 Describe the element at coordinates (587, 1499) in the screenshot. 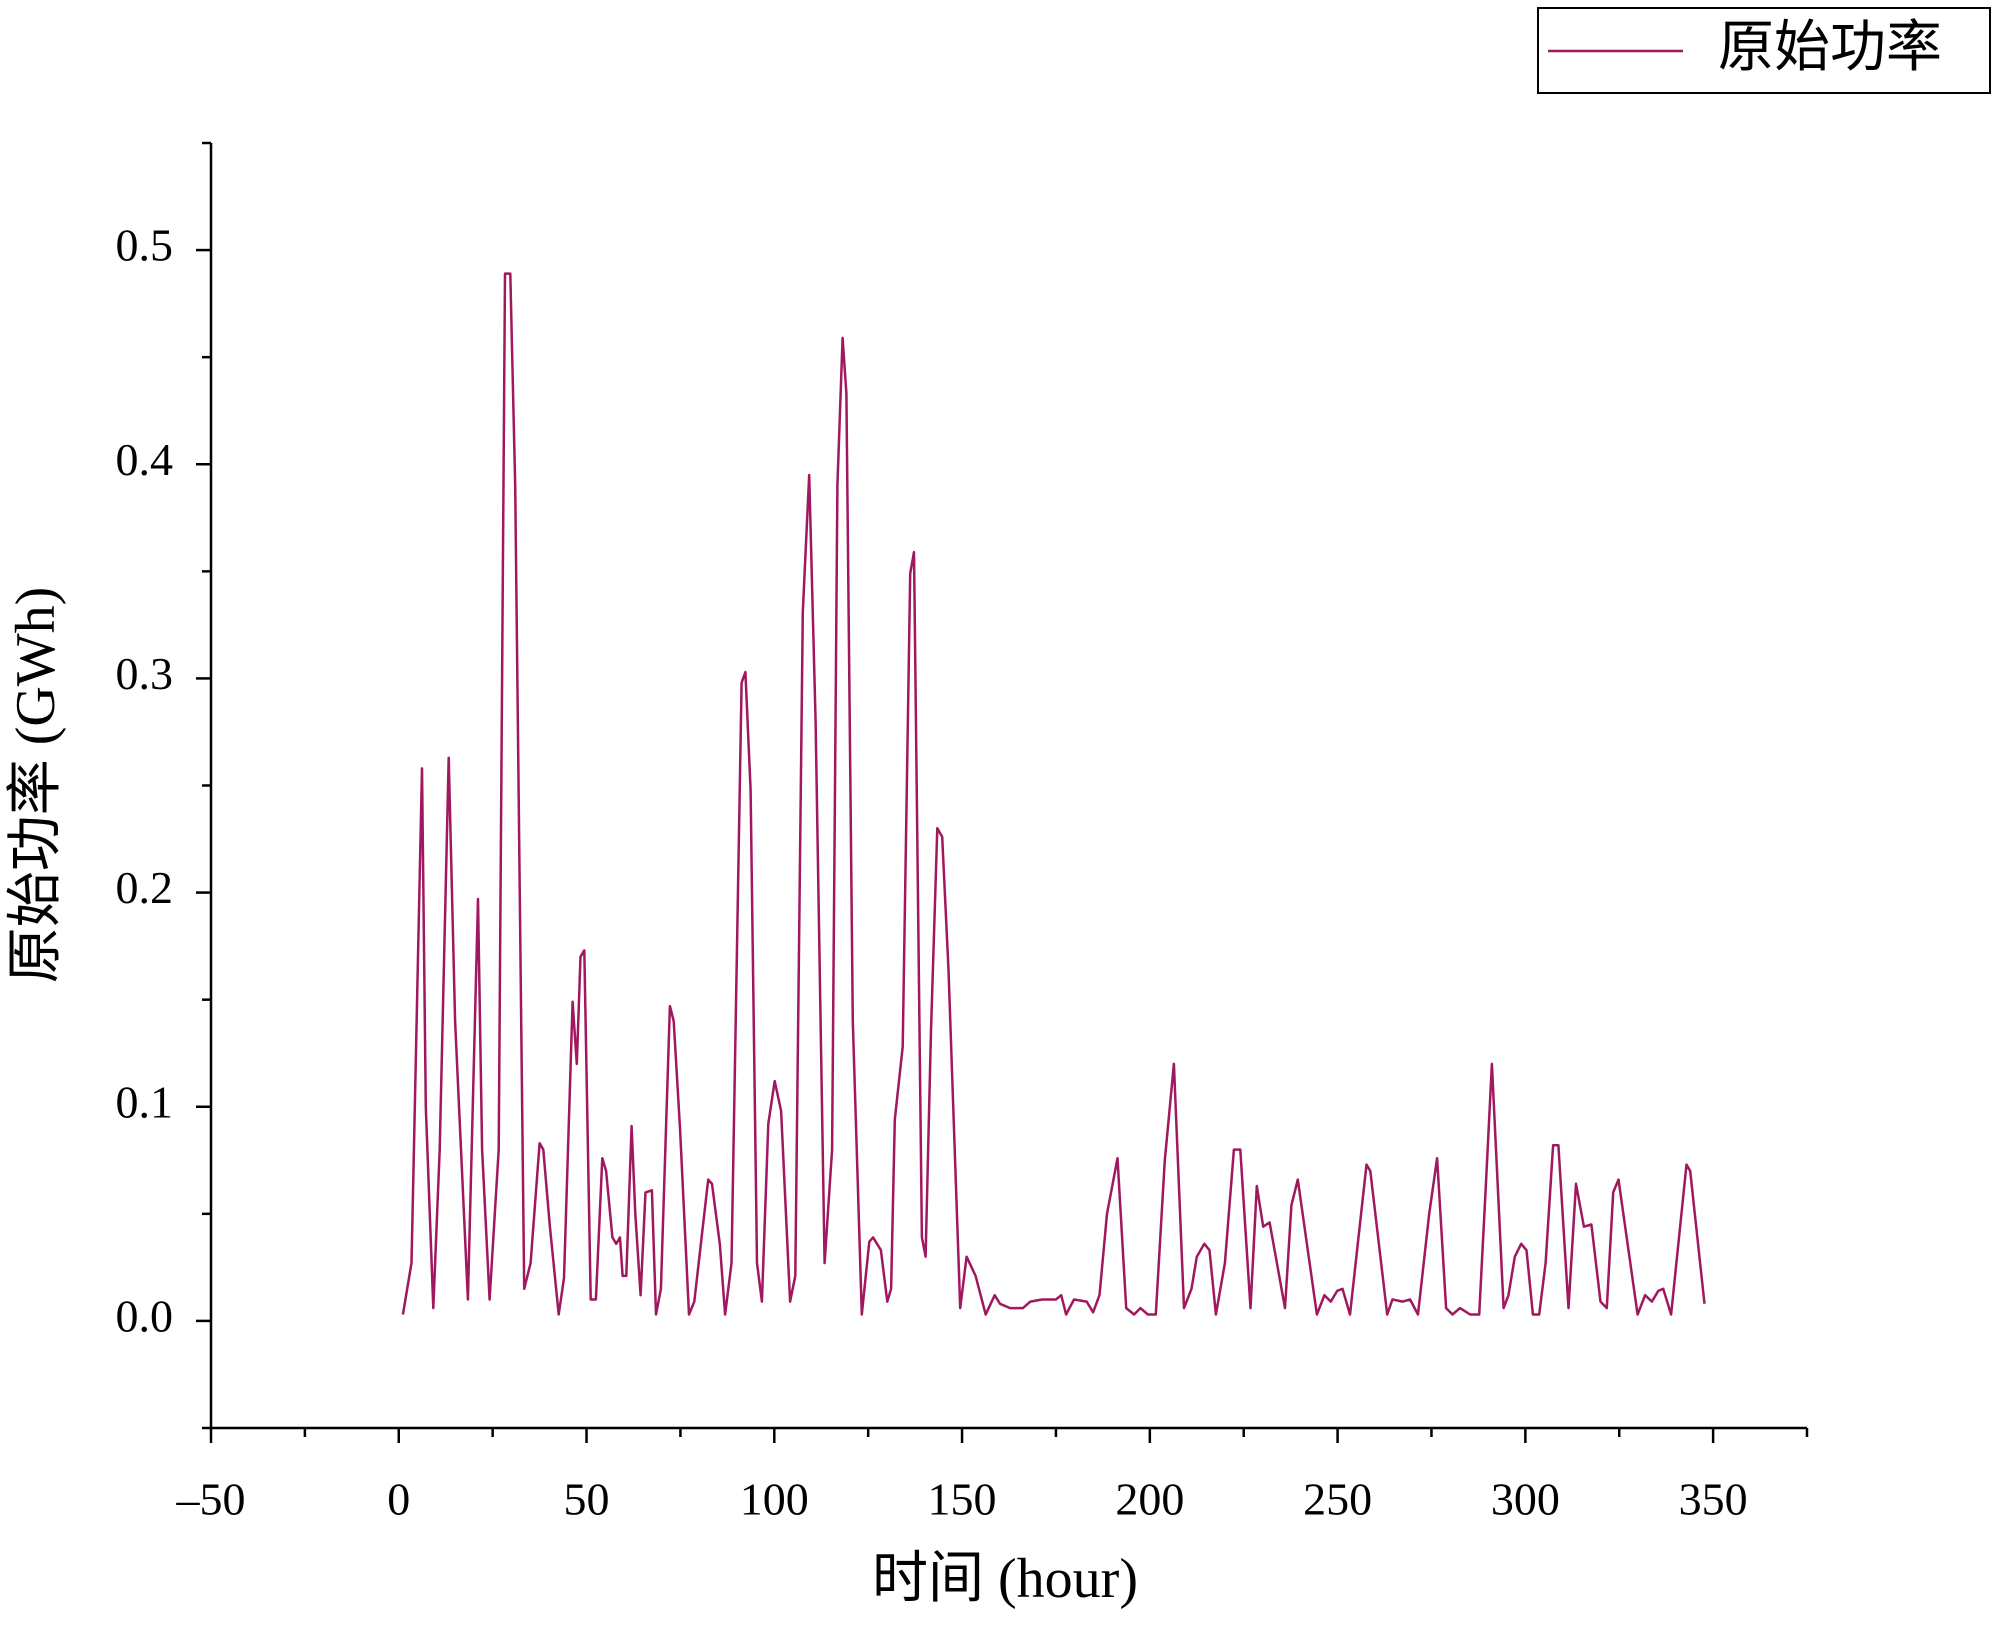

I see `x-tick-label: 50` at that location.